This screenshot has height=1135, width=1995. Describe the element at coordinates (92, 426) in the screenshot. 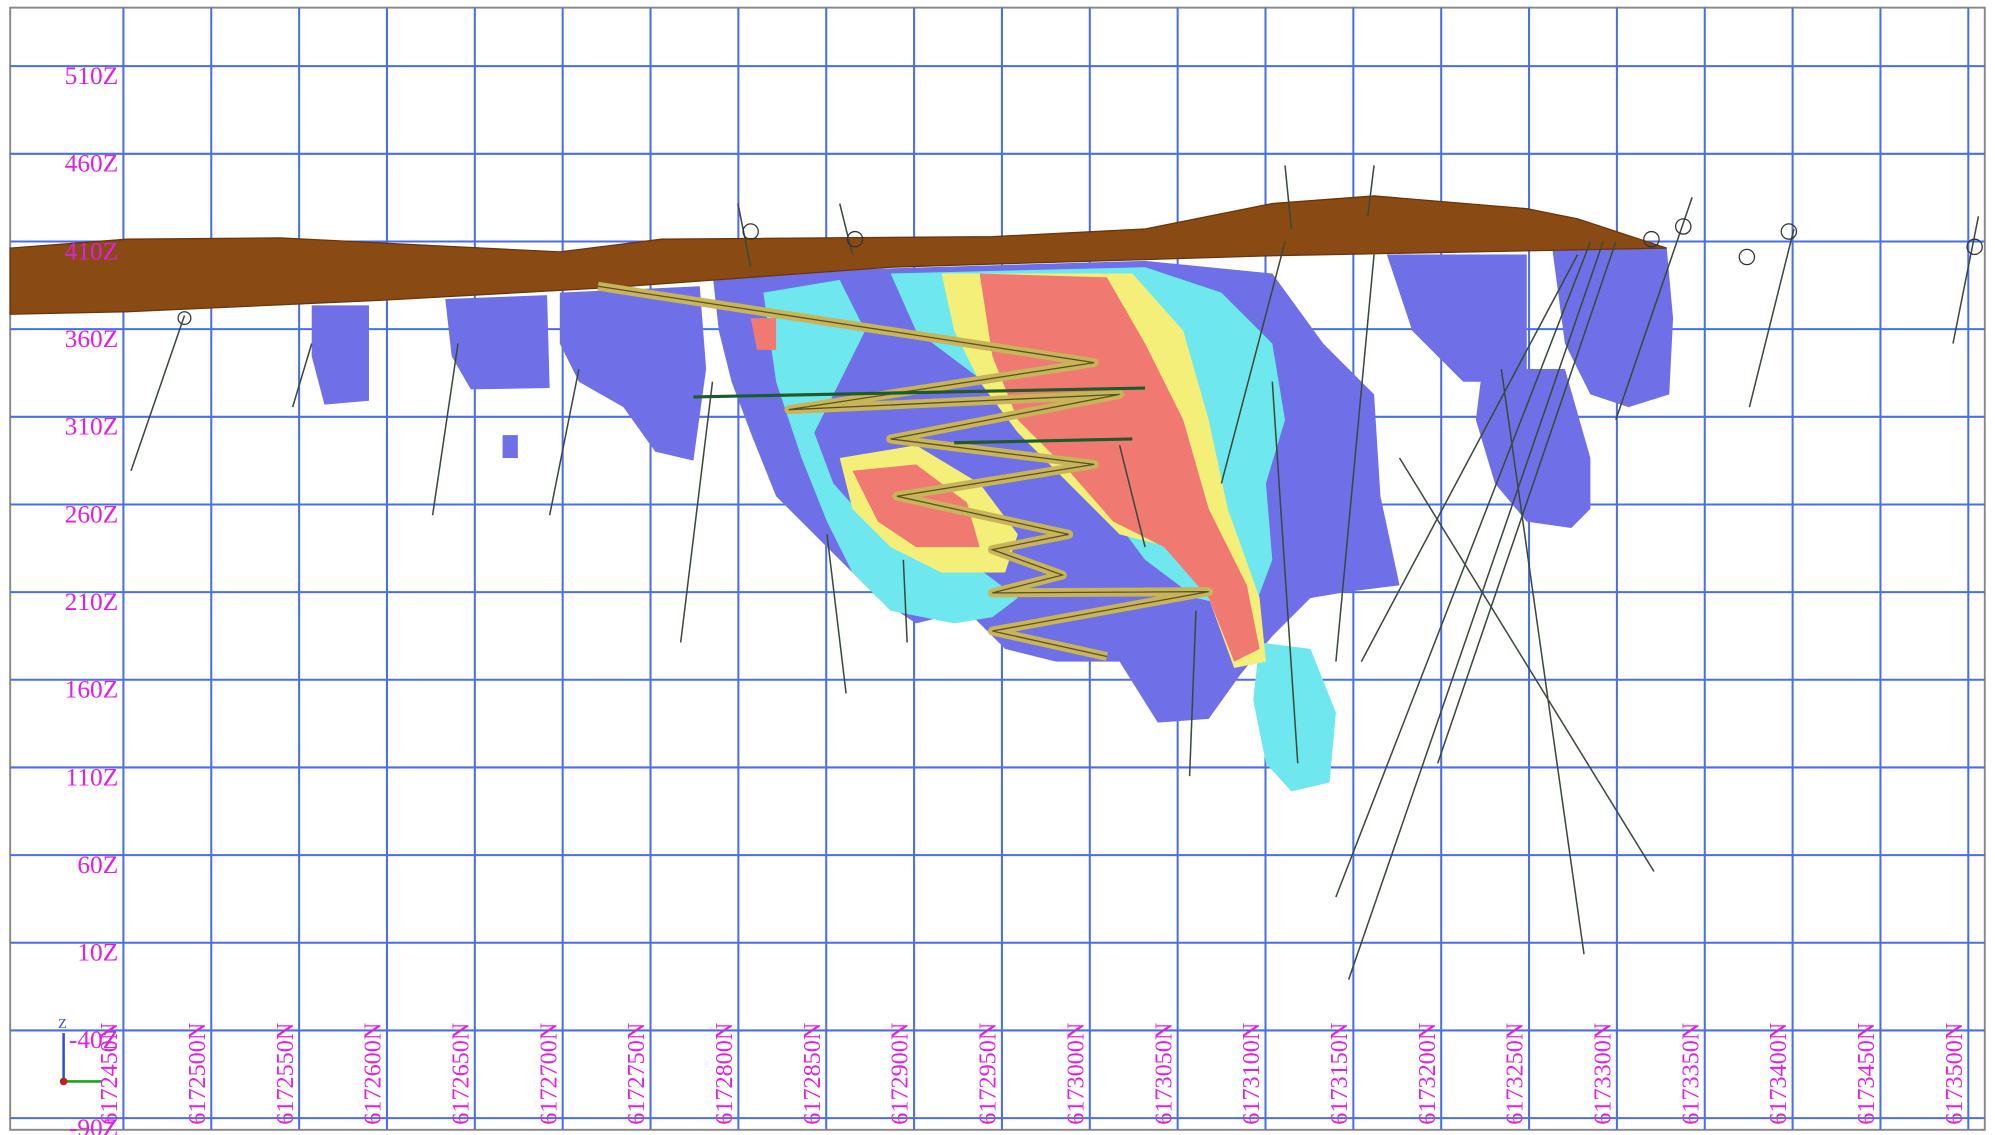

I see `z-label: 310Z` at that location.